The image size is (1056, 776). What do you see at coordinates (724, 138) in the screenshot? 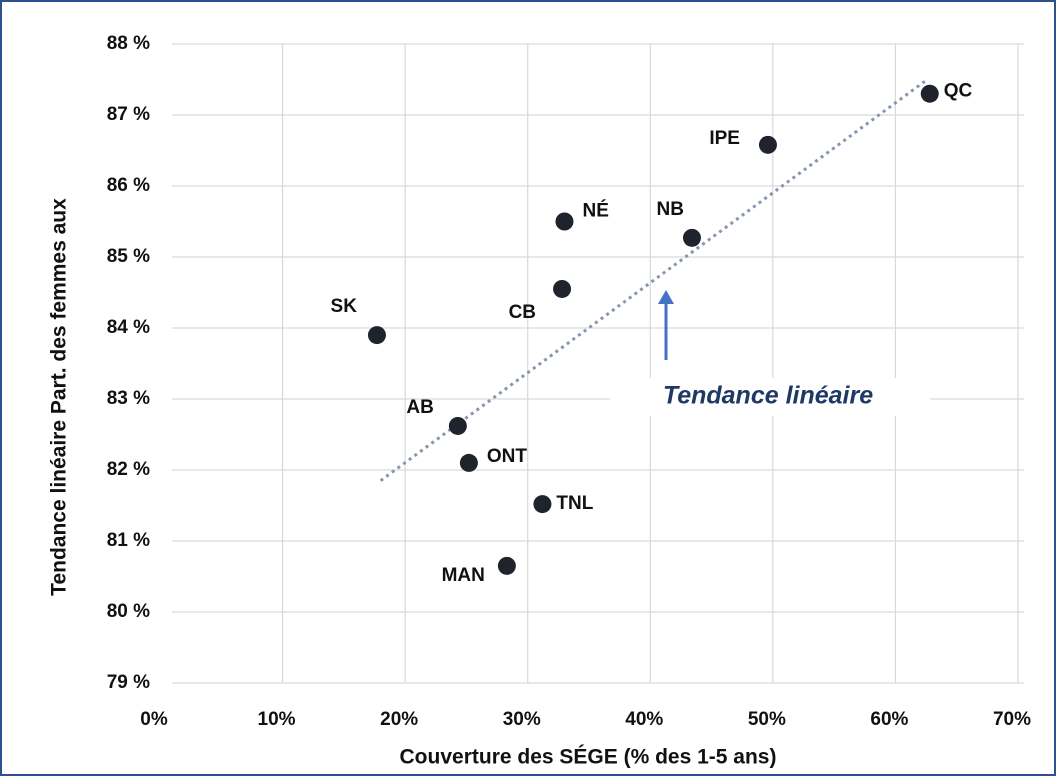
I see `point-label: IPE` at bounding box center [724, 138].